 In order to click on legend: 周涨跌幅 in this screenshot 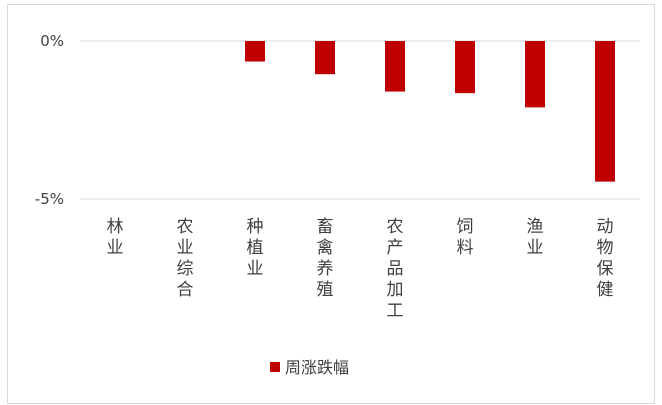, I will do `click(309, 367)`.